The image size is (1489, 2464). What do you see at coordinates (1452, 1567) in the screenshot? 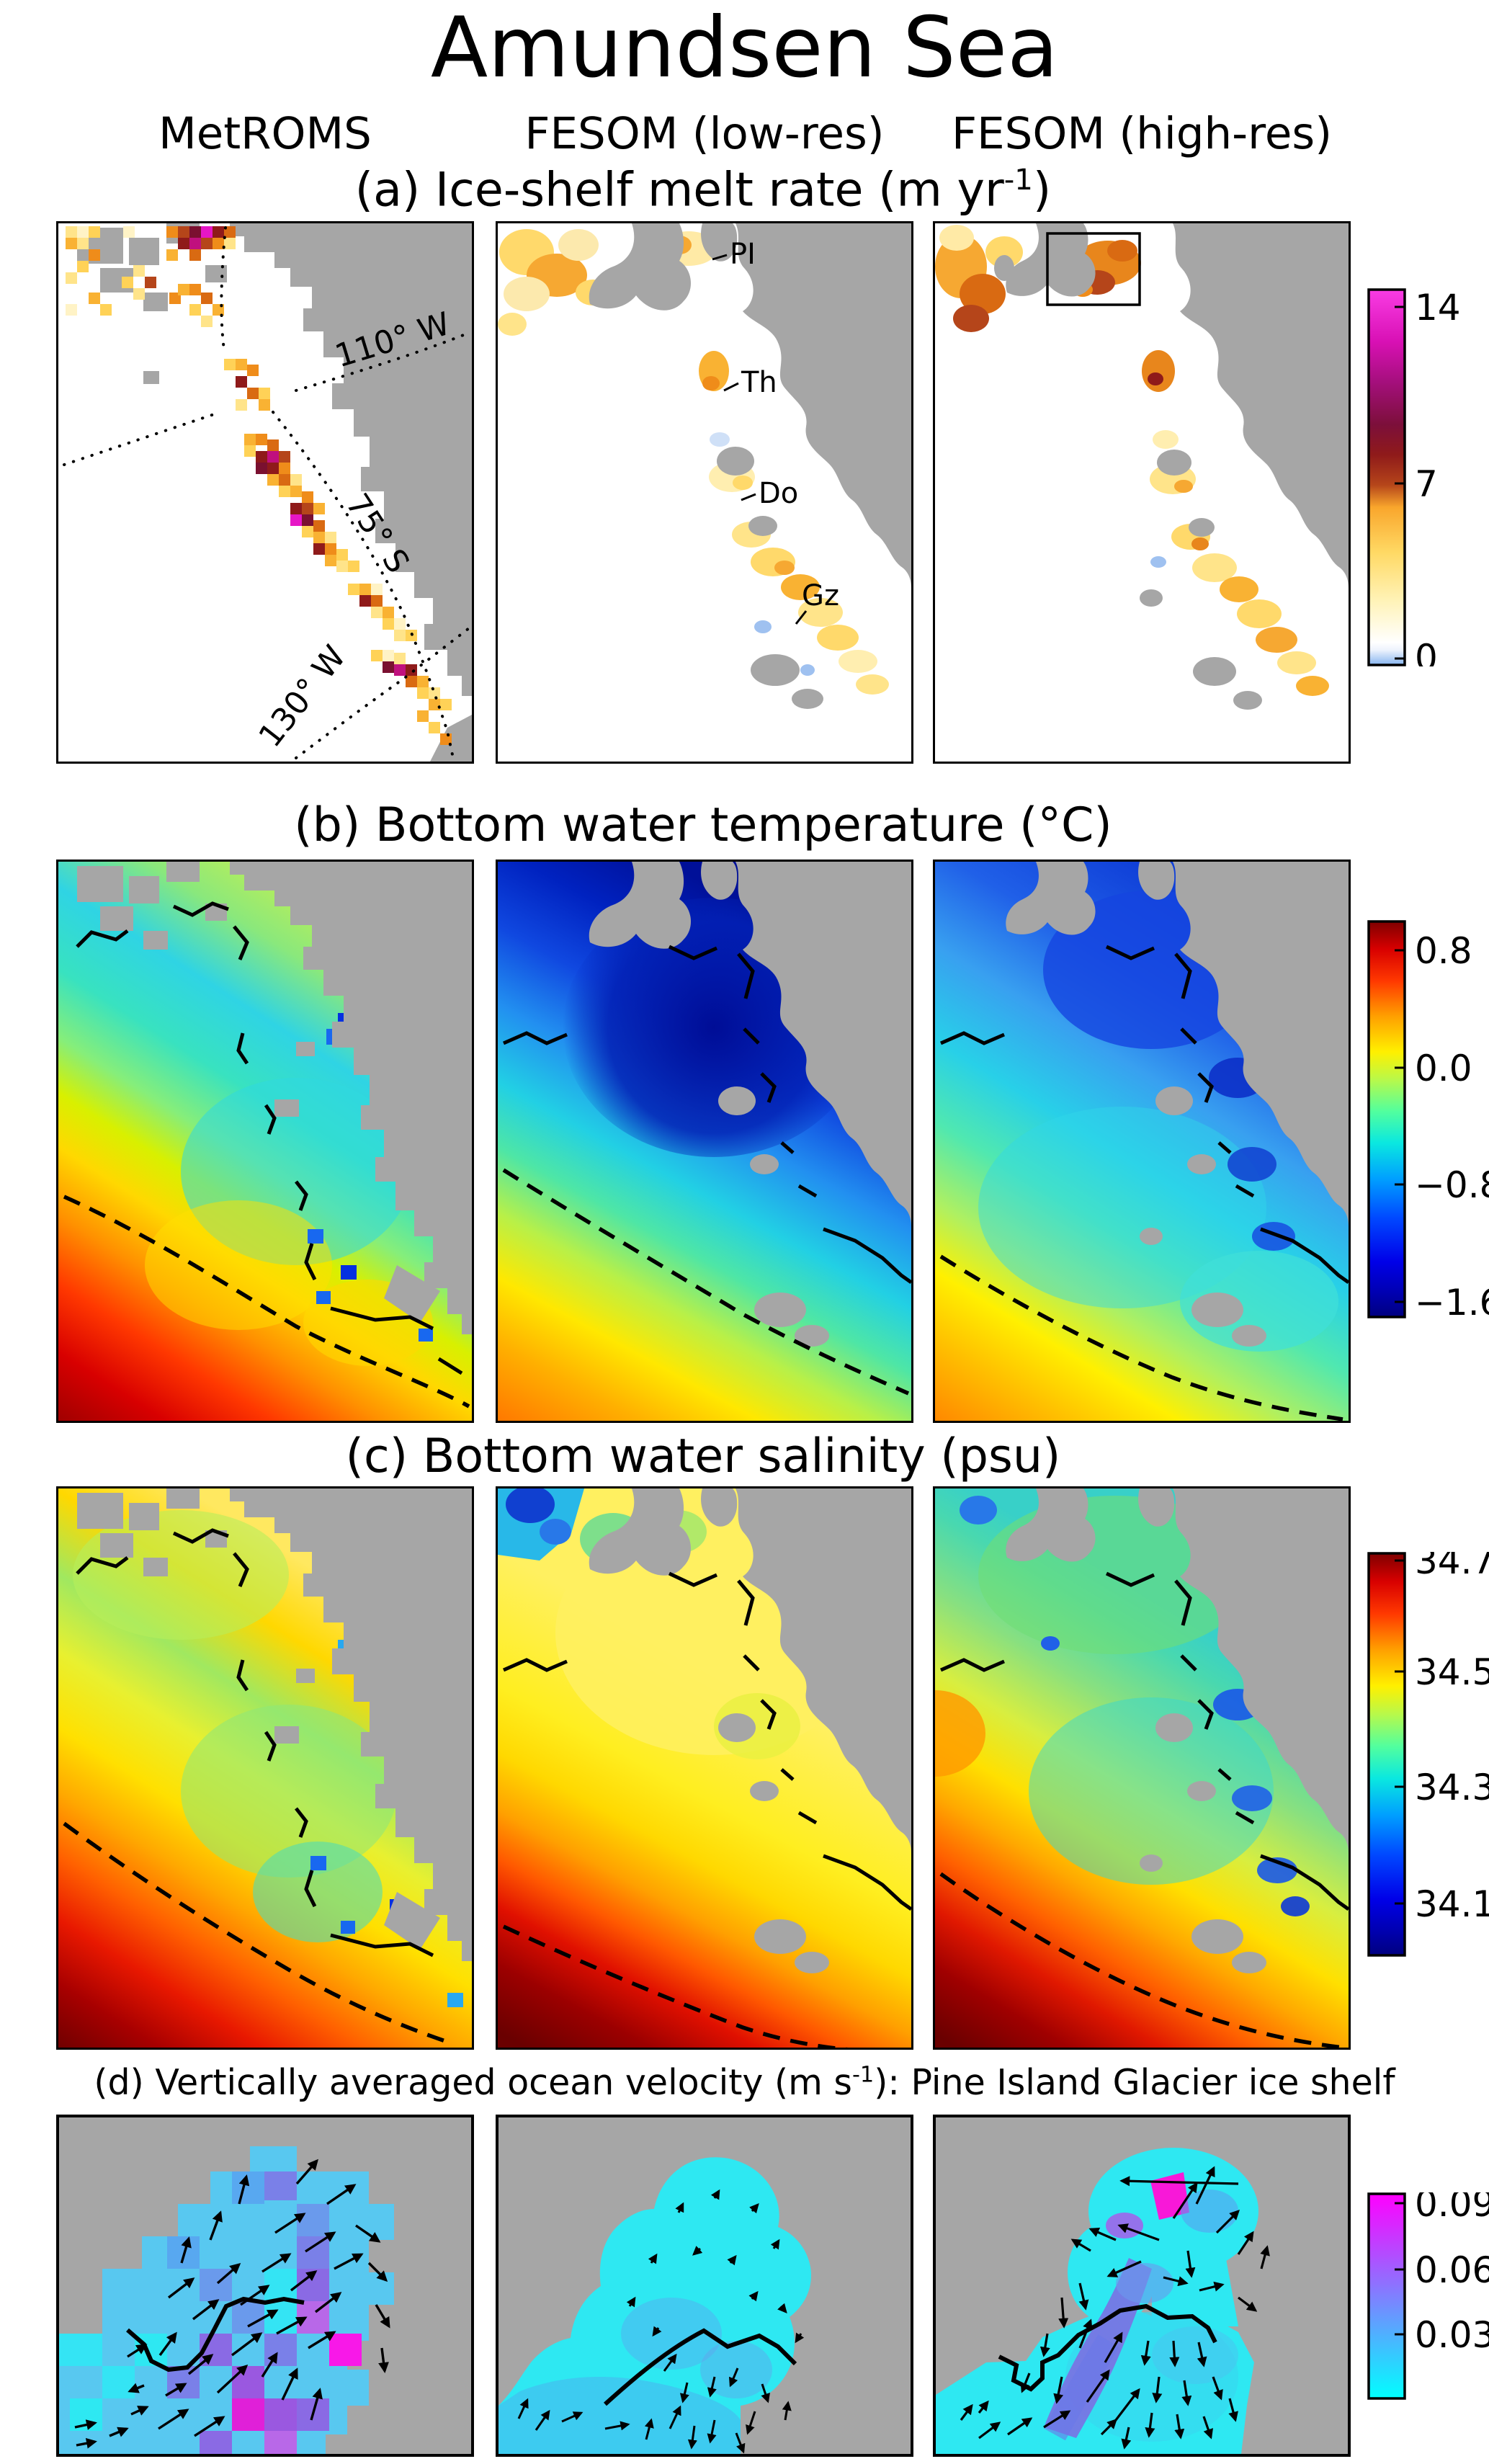
I see `salt-tick-34.7: 34.7` at bounding box center [1452, 1567].